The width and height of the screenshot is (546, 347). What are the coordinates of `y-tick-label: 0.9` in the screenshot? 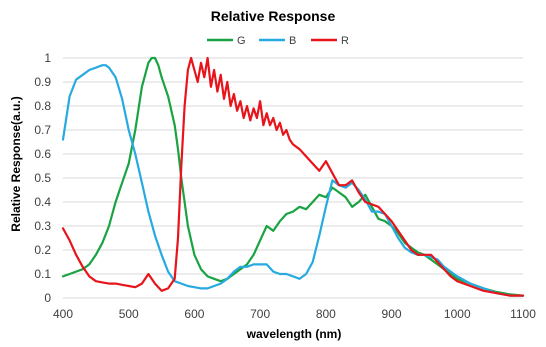 It's located at (42, 82).